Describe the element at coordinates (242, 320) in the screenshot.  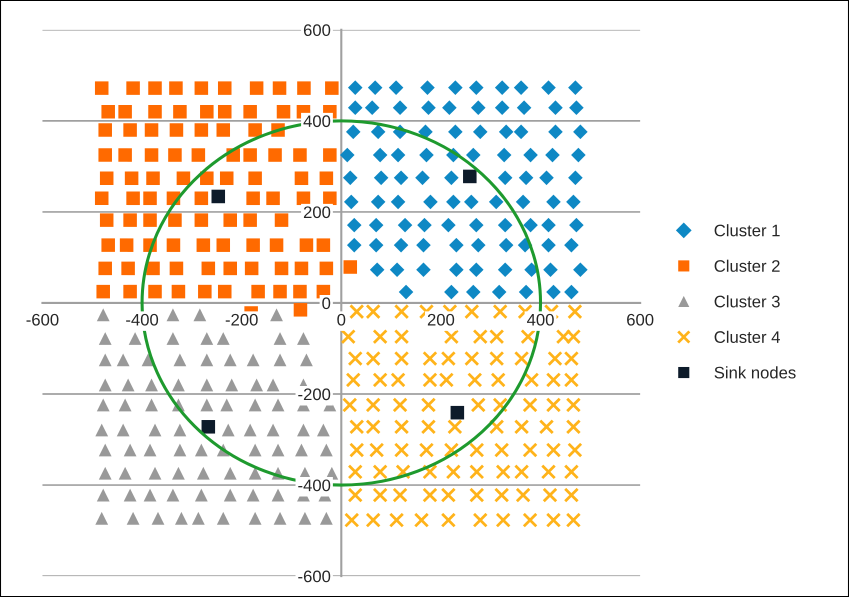
I see `x-tick-label: -200` at that location.